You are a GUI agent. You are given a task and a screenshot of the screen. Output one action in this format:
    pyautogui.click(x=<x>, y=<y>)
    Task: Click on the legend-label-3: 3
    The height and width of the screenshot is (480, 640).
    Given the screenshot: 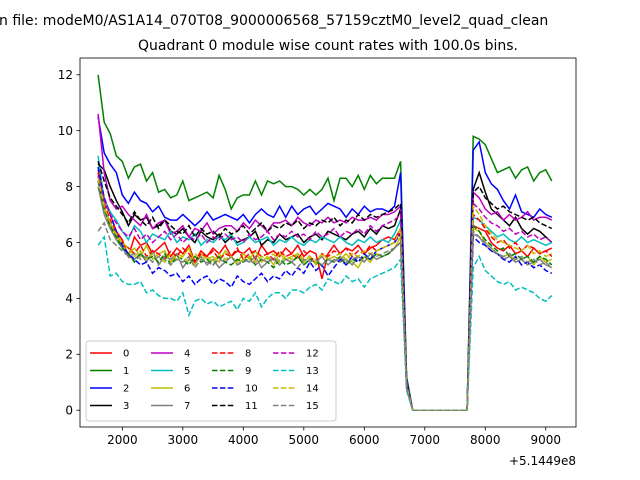 What is the action you would take?
    pyautogui.click(x=126, y=406)
    